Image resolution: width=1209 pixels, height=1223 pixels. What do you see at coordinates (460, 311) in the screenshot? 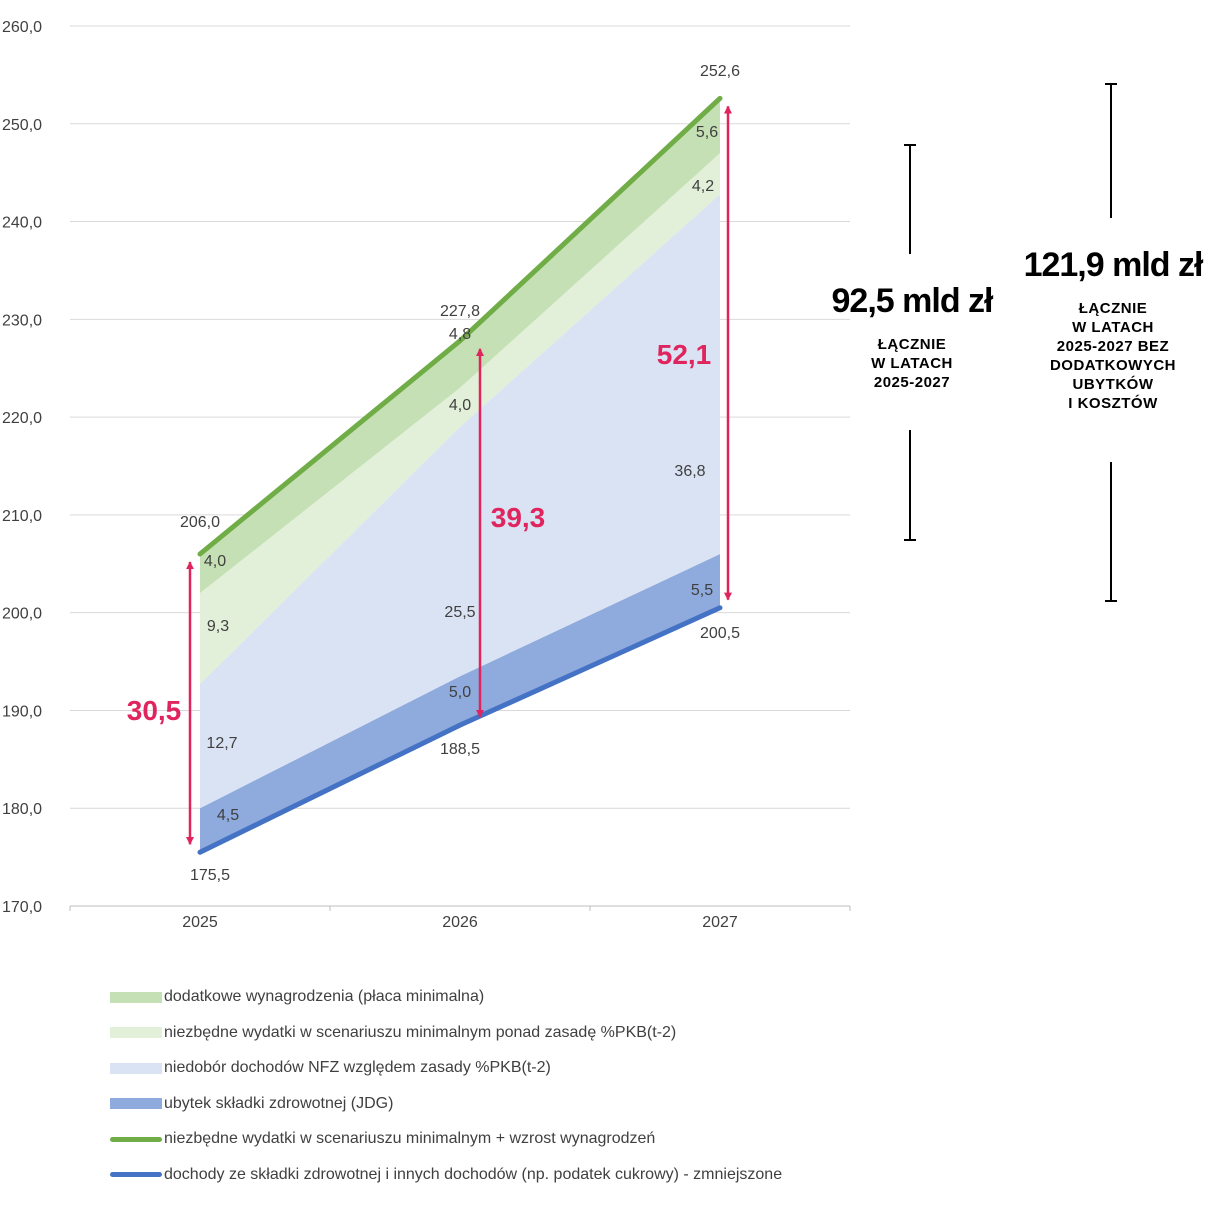
I see `line-data-label: 227,8` at bounding box center [460, 311].